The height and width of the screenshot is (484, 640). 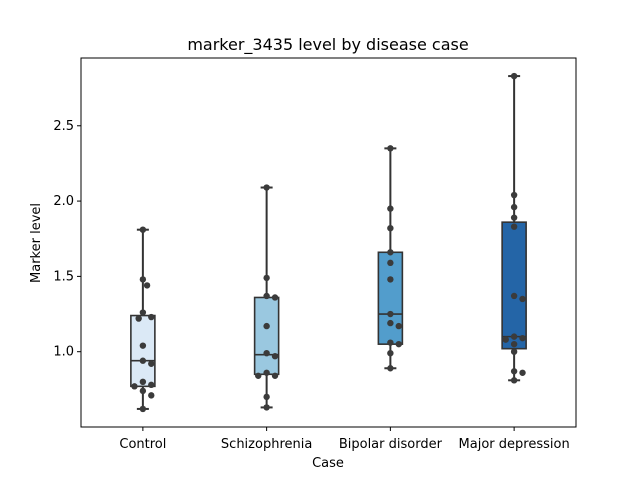 I want to click on y-tick-label: 1.5, so click(x=63, y=276).